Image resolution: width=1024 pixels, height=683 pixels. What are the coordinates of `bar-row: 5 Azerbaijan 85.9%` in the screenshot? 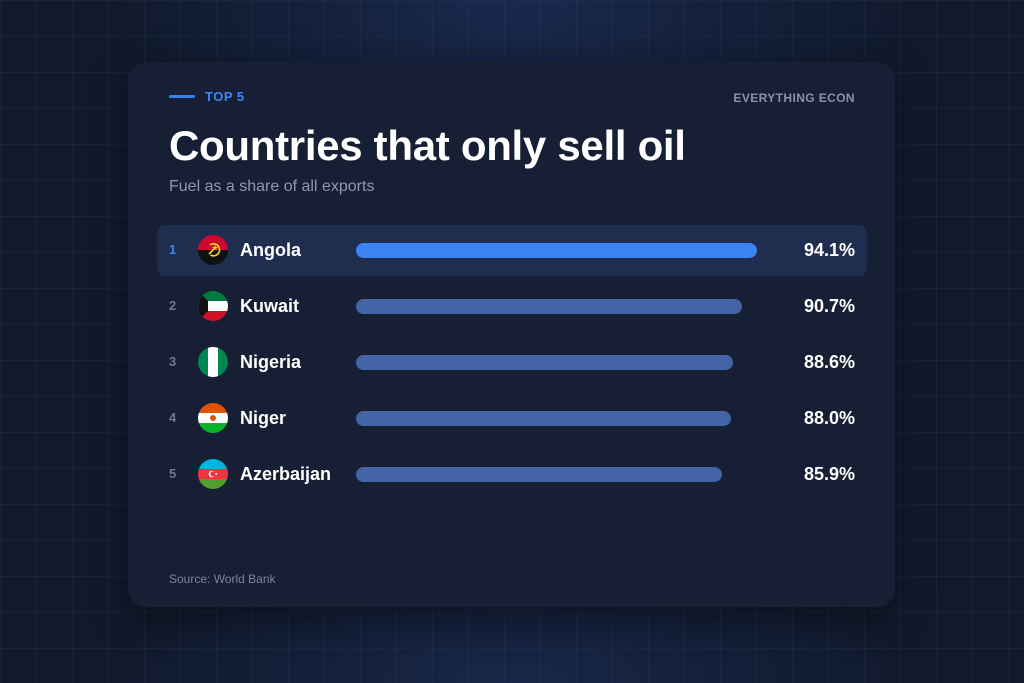 It's located at (512, 474).